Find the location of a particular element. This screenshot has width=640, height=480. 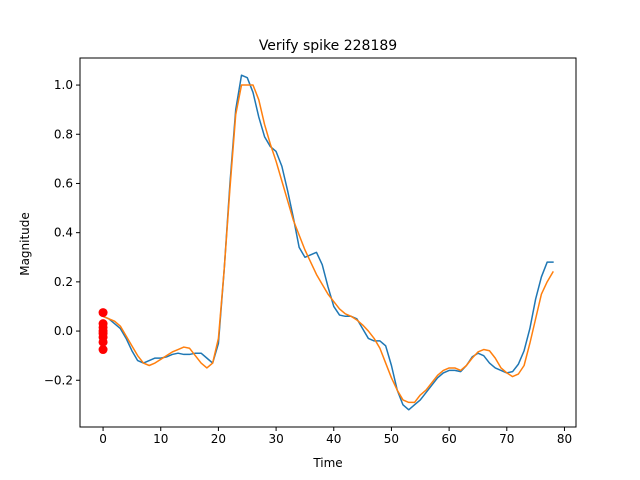

x-tick-label: 80 is located at coordinates (564, 439).